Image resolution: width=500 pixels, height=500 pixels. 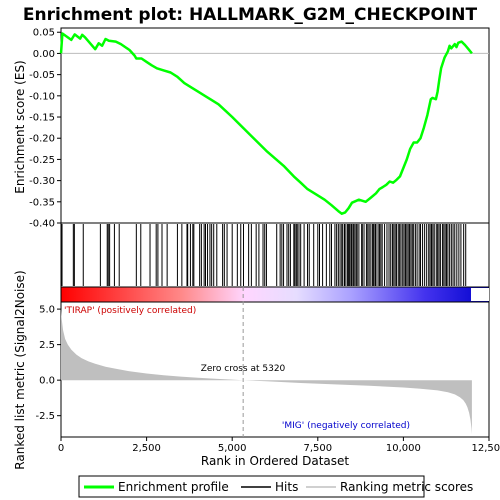 What do you see at coordinates (42, 224) in the screenshot?
I see `es-y-tick-label: -0.40` at bounding box center [42, 224].